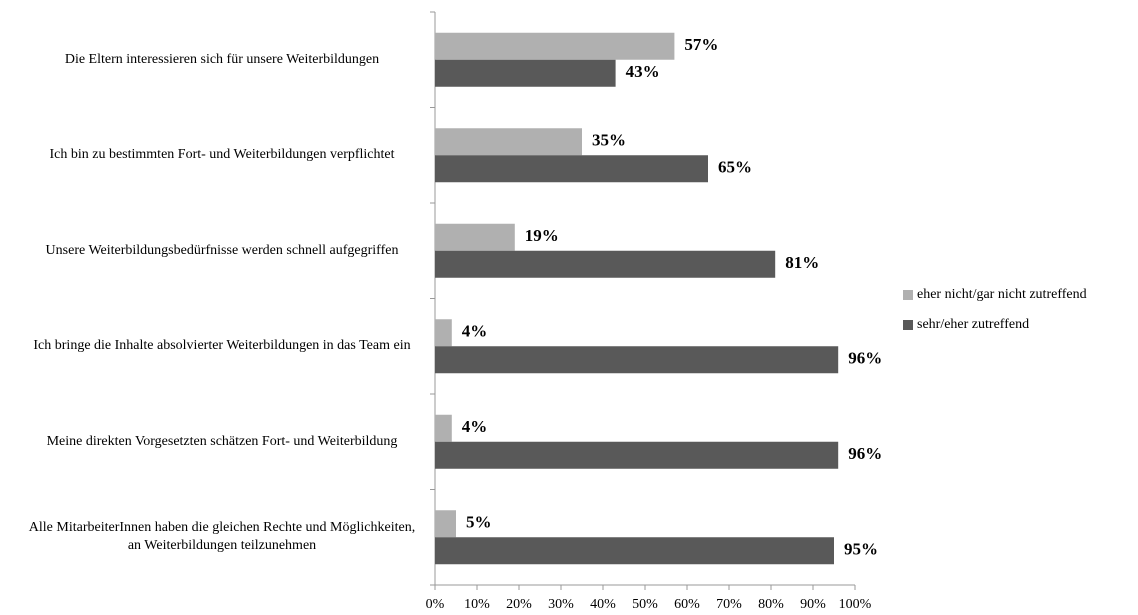 This screenshot has height=615, width=1138. What do you see at coordinates (771, 604) in the screenshot?
I see `x-tick-label: 80%` at bounding box center [771, 604].